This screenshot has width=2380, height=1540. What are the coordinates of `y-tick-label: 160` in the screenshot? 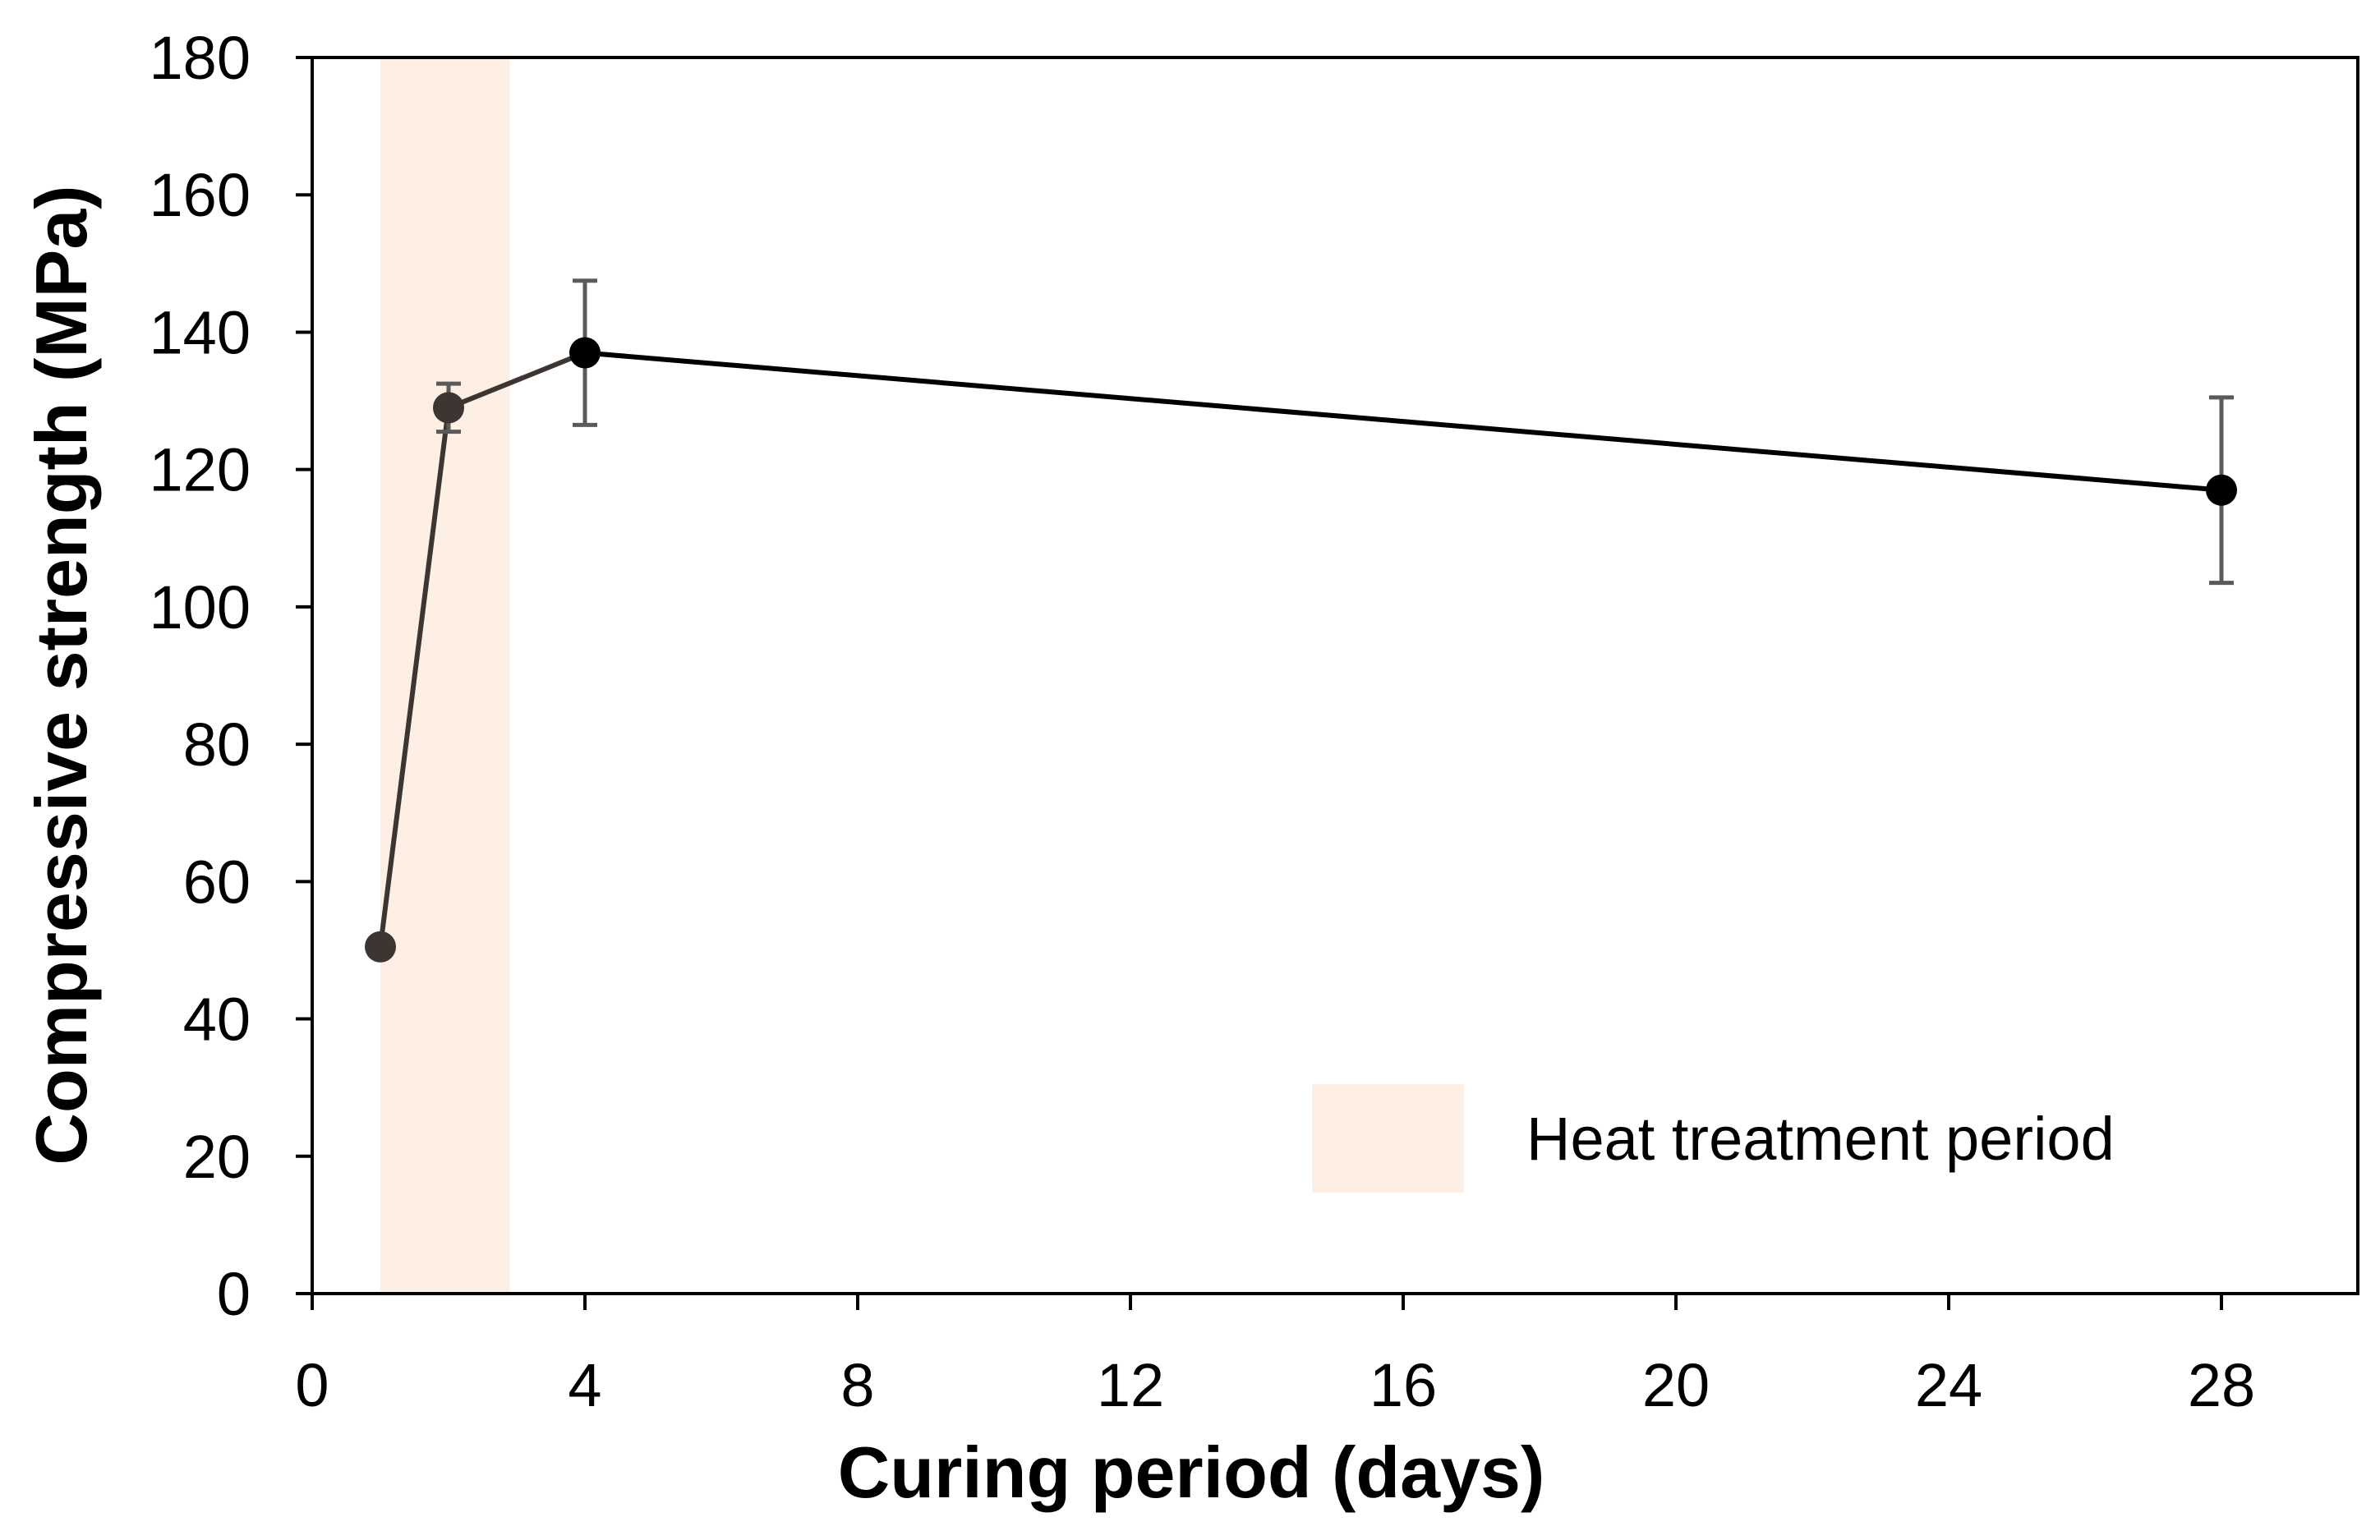 It's located at (200, 195).